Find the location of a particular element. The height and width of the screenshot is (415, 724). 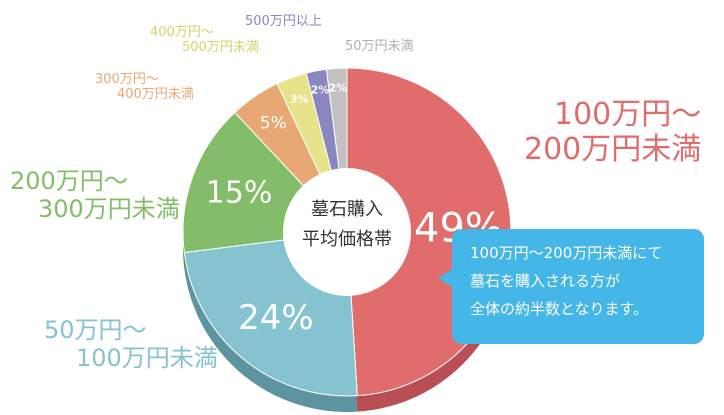

slice-value-label: 15% is located at coordinates (239, 193).